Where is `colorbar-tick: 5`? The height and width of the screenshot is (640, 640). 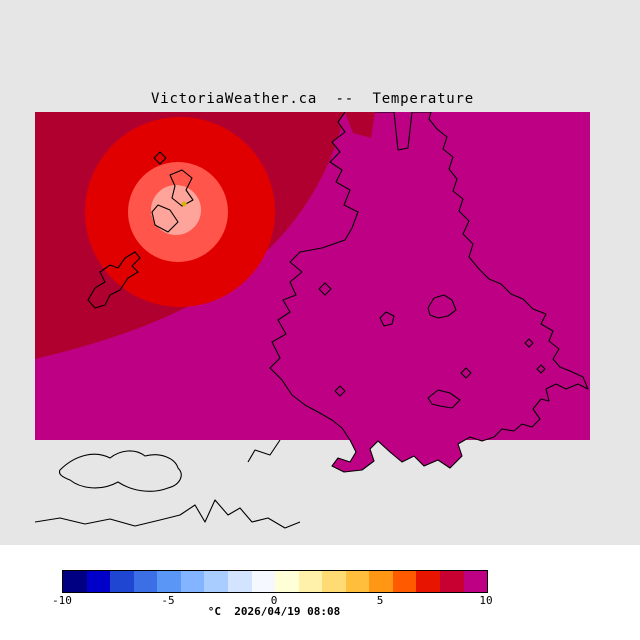 colorbar-tick: 5 is located at coordinates (380, 600).